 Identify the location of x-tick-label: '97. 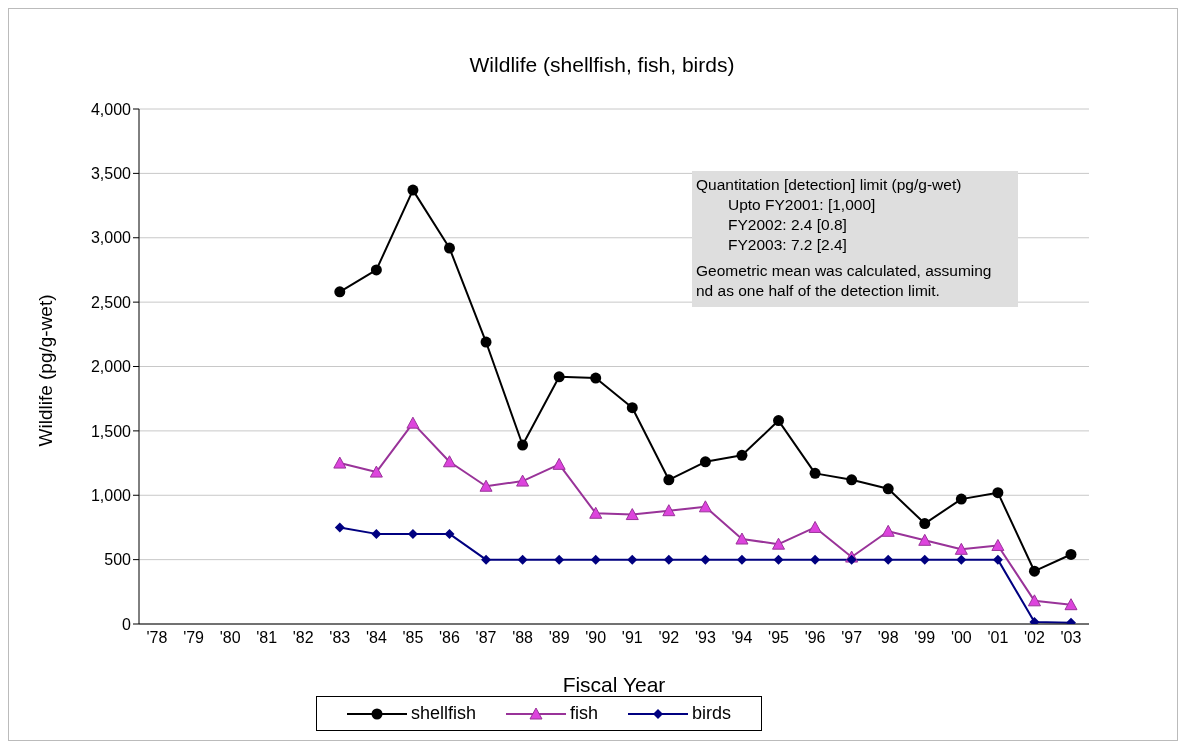
(852, 638).